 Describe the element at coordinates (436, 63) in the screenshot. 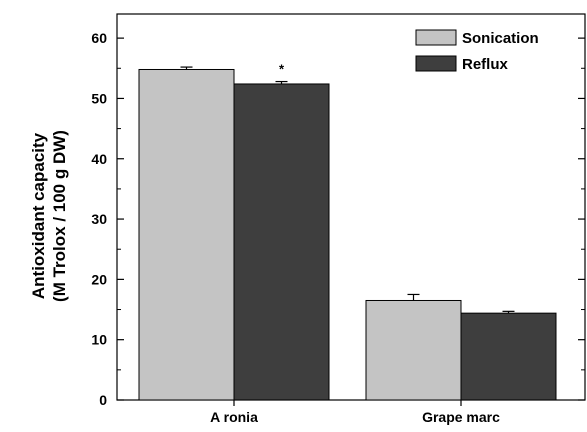

I see `legend-swatch-reflux` at that location.